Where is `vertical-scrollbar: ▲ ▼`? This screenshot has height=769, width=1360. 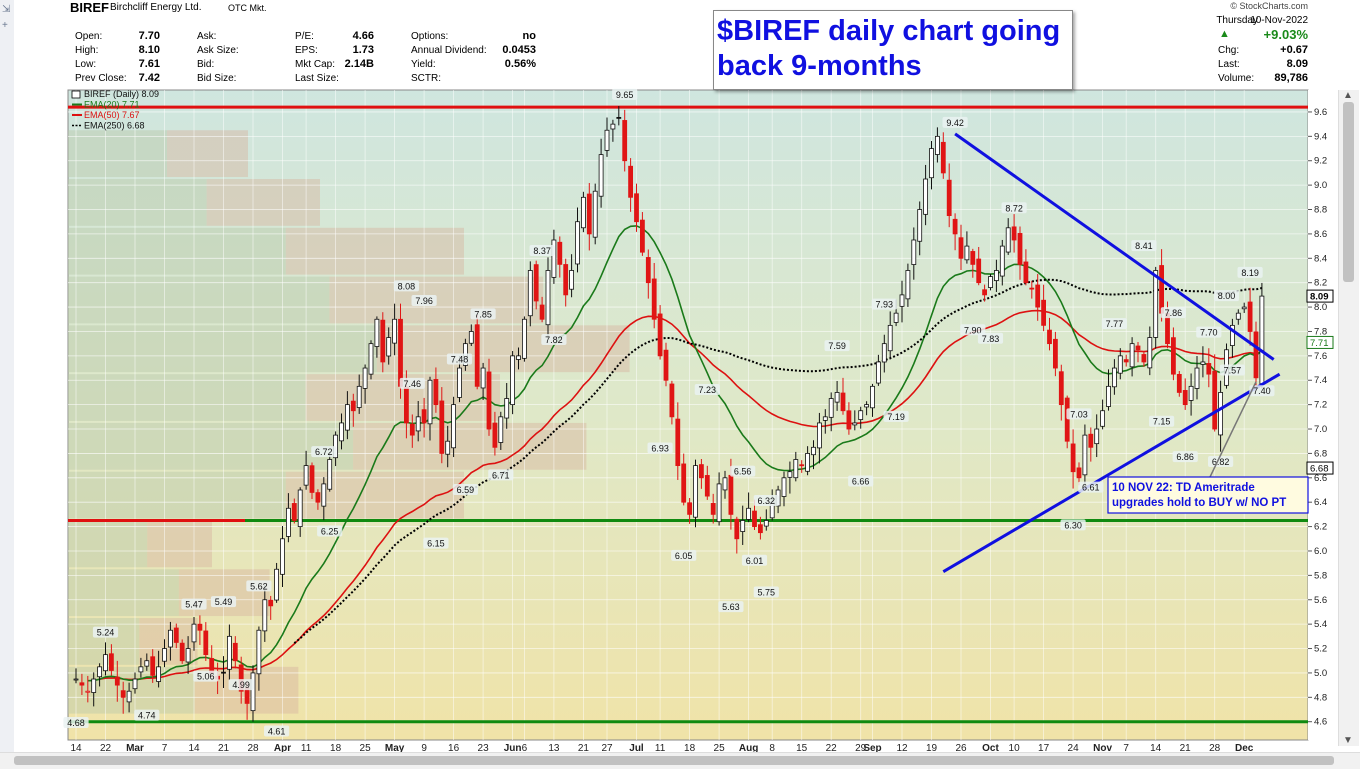 vertical-scrollbar: ▲ ▼ is located at coordinates (1348, 418).